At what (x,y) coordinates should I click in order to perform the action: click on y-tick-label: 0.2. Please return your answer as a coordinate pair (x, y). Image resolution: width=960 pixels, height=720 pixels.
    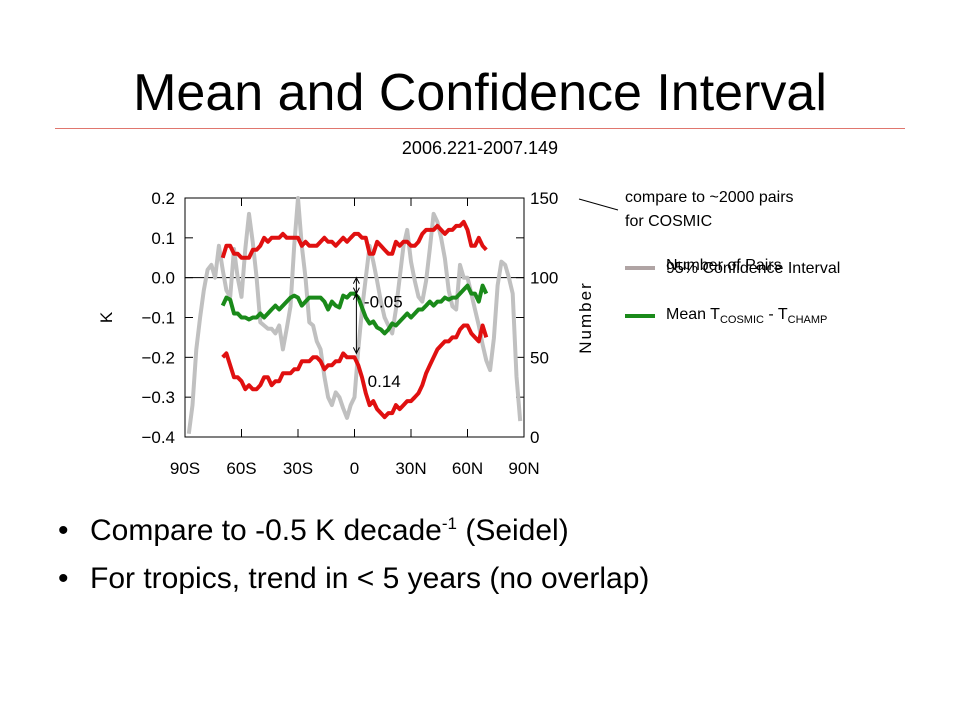
    Looking at the image, I should click on (163, 198).